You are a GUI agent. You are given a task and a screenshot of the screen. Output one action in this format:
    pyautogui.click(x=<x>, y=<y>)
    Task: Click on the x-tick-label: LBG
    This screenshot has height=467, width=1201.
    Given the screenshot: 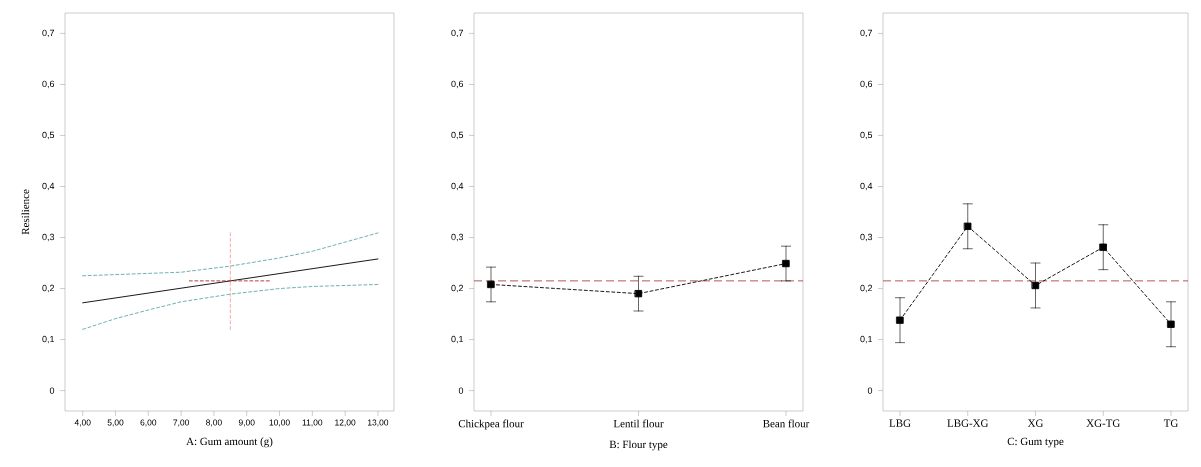 What is the action you would take?
    pyautogui.click(x=900, y=423)
    